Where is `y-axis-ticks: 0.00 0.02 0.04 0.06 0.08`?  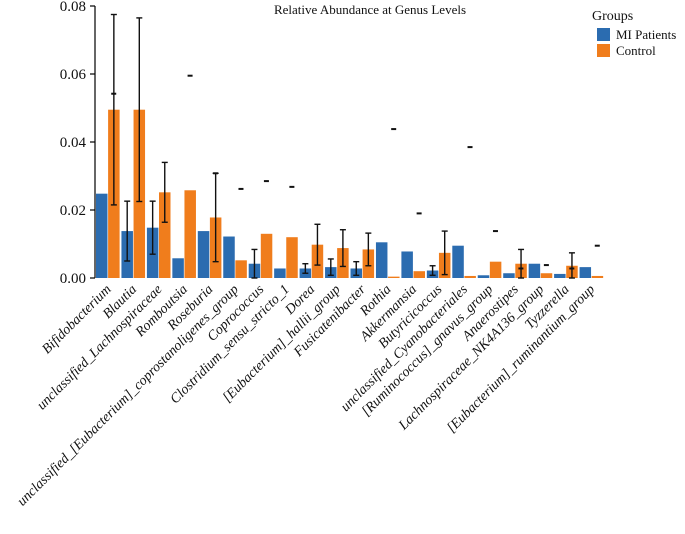
y-axis-ticks: 0.00 0.02 0.04 0.06 0.08 is located at coordinates (77, 143).